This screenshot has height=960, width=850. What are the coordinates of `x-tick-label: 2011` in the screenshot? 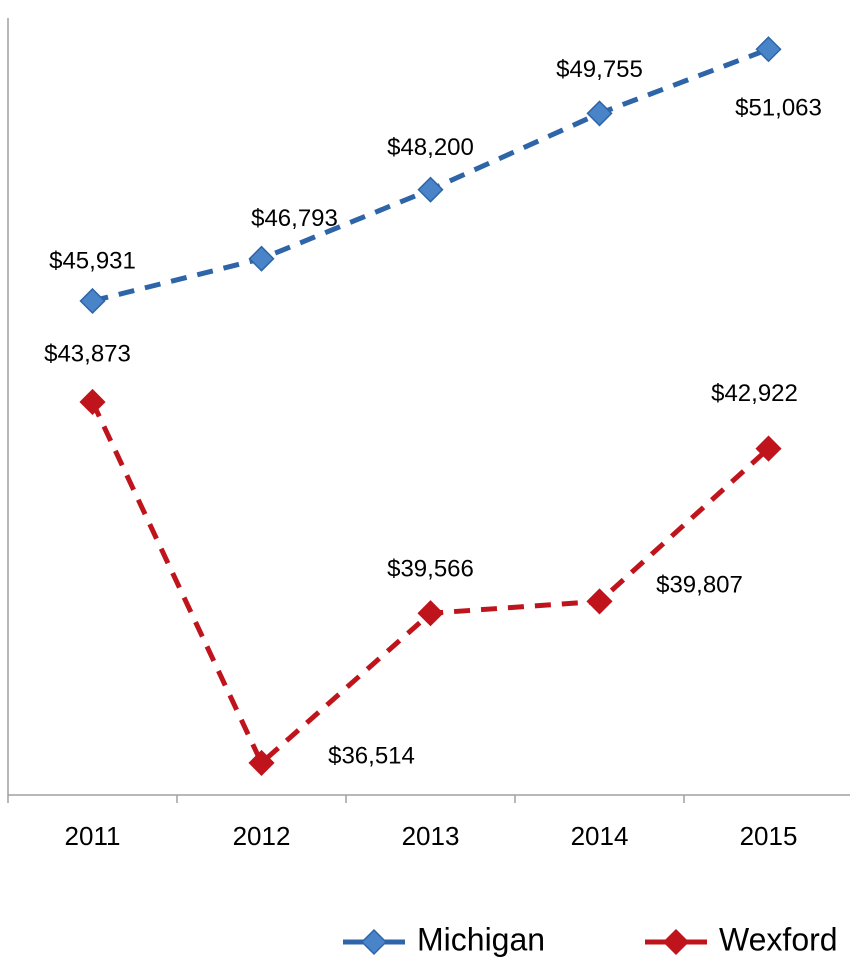 It's located at (93, 836).